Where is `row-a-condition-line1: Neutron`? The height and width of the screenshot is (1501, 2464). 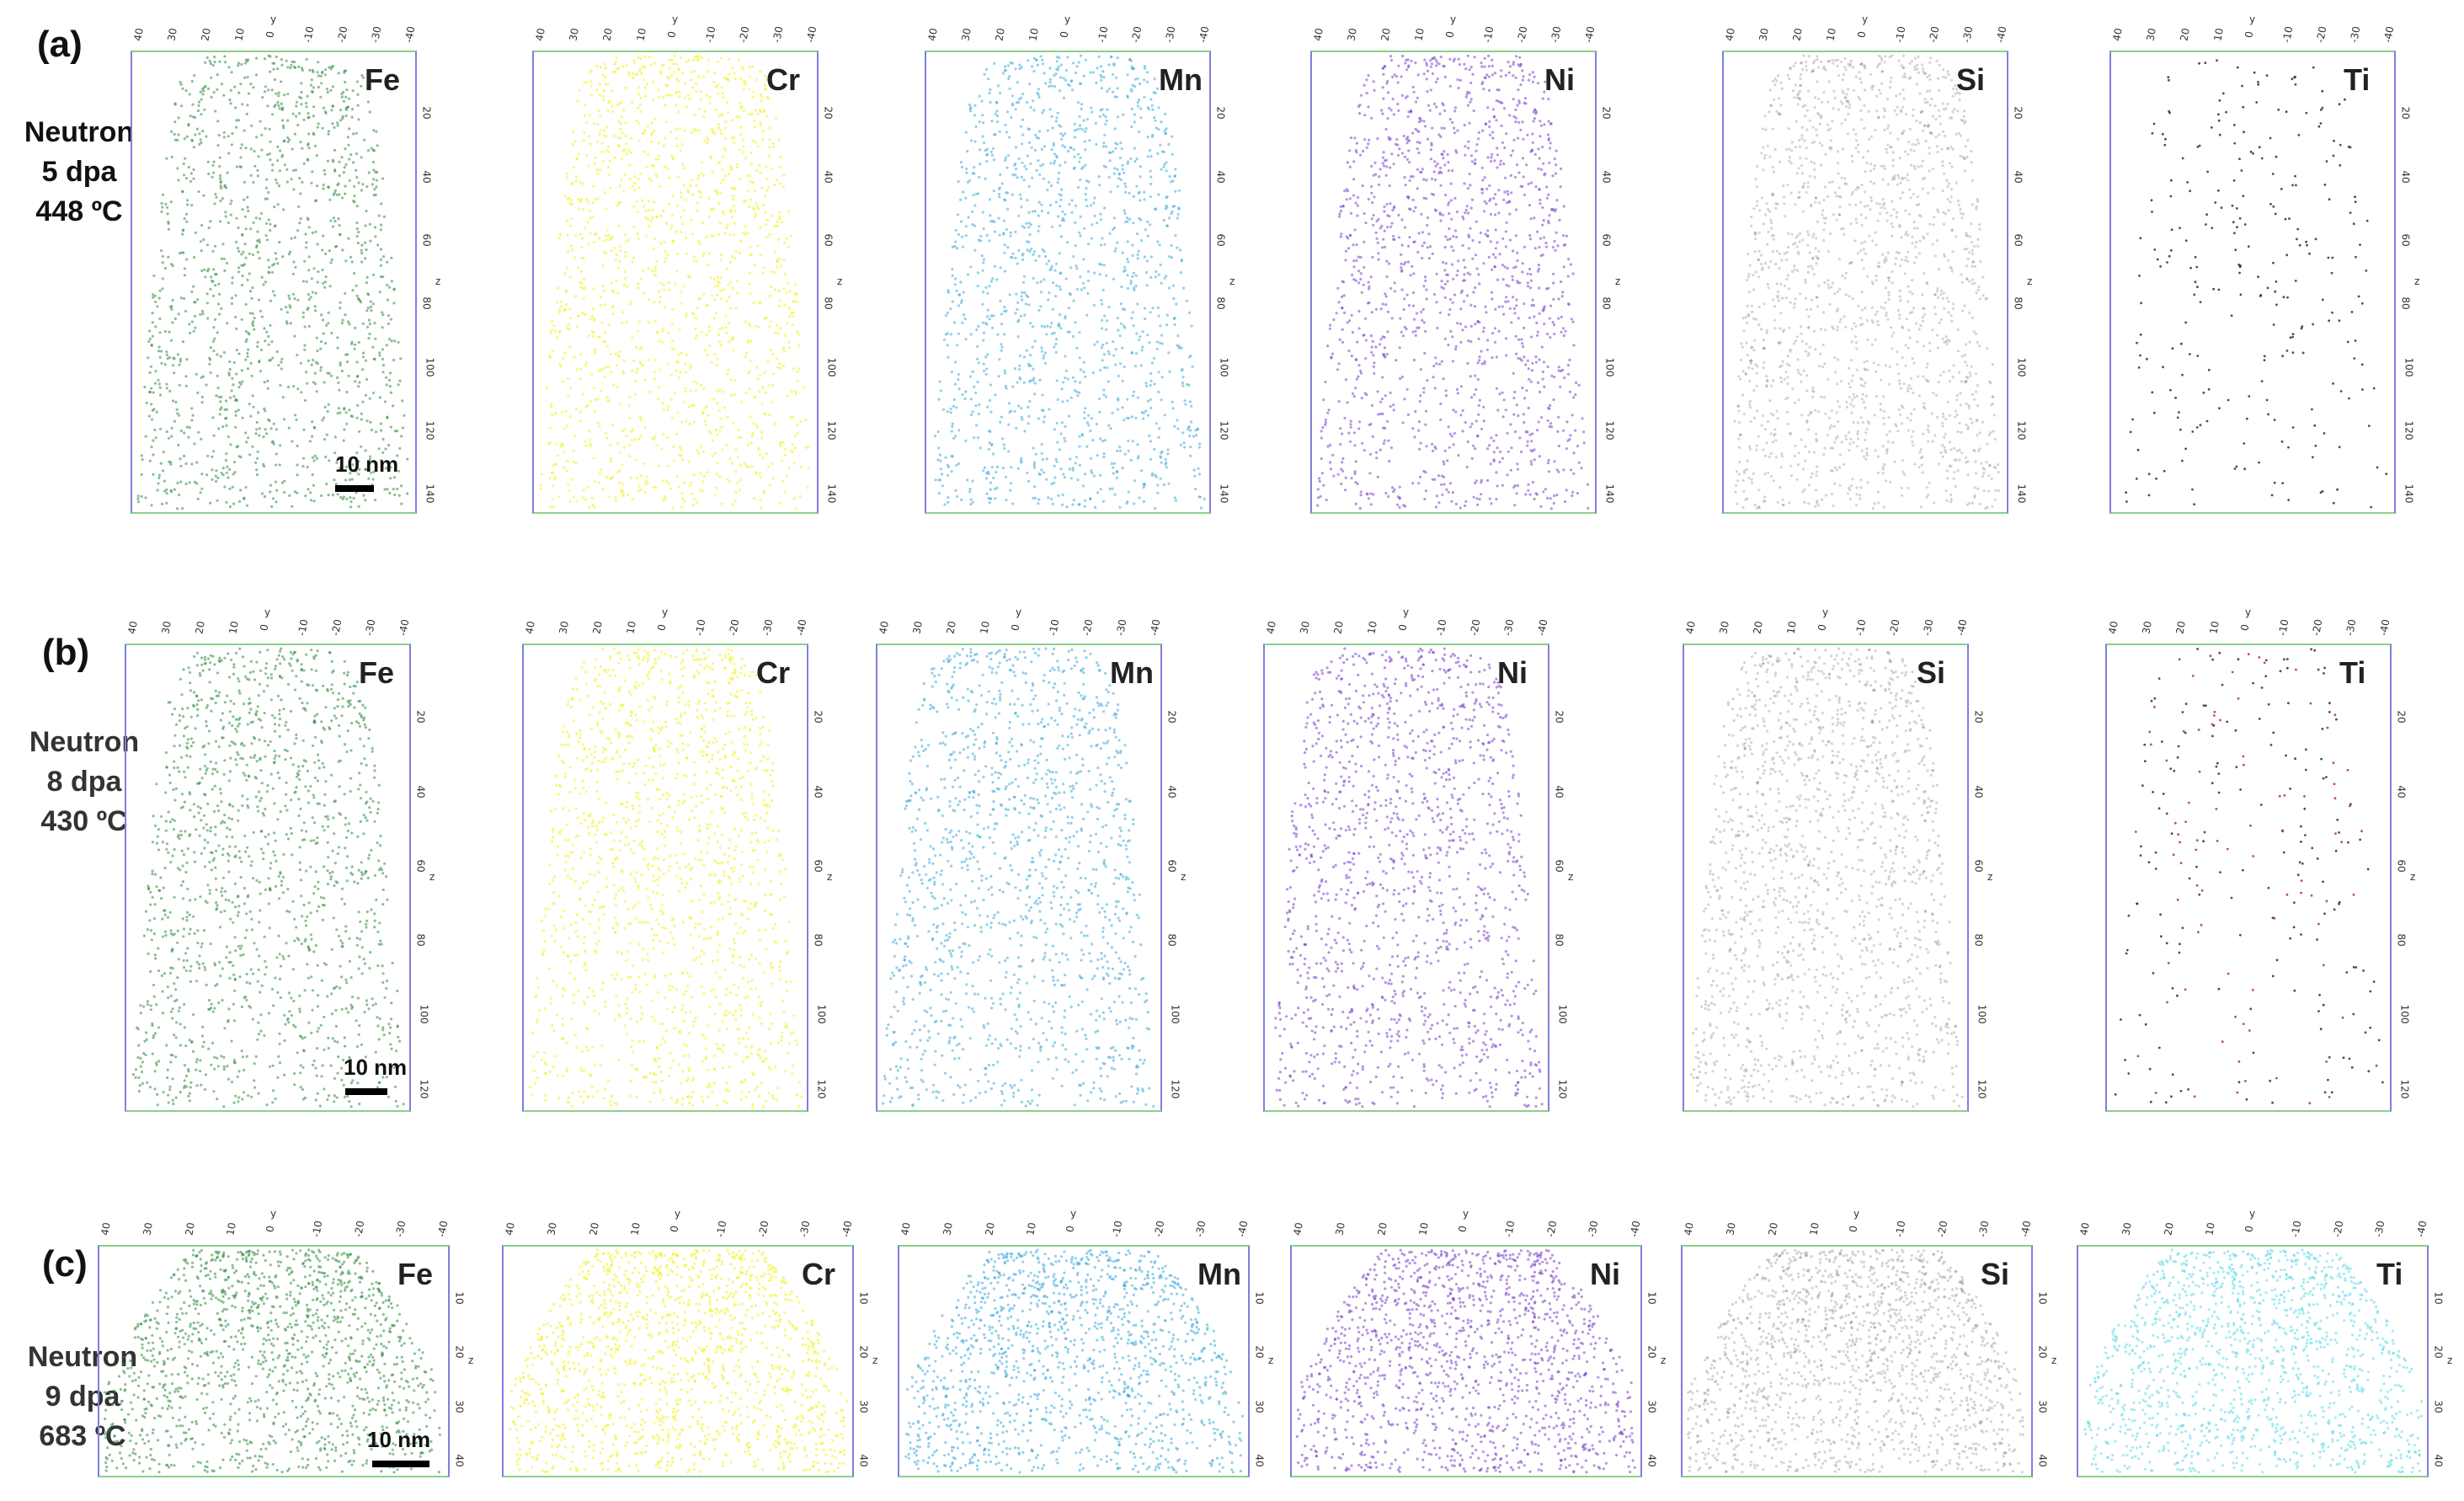 row-a-condition-line1: Neutron is located at coordinates (79, 132).